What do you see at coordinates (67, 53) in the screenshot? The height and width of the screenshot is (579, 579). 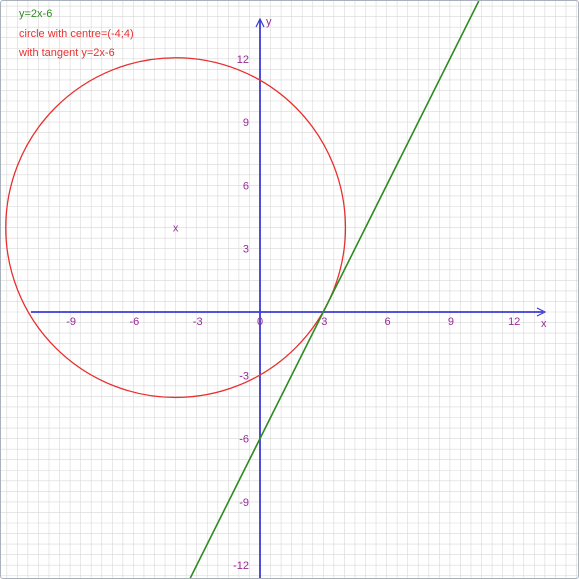 I see `legend-tangent-description: with tangent y=2x-6` at bounding box center [67, 53].